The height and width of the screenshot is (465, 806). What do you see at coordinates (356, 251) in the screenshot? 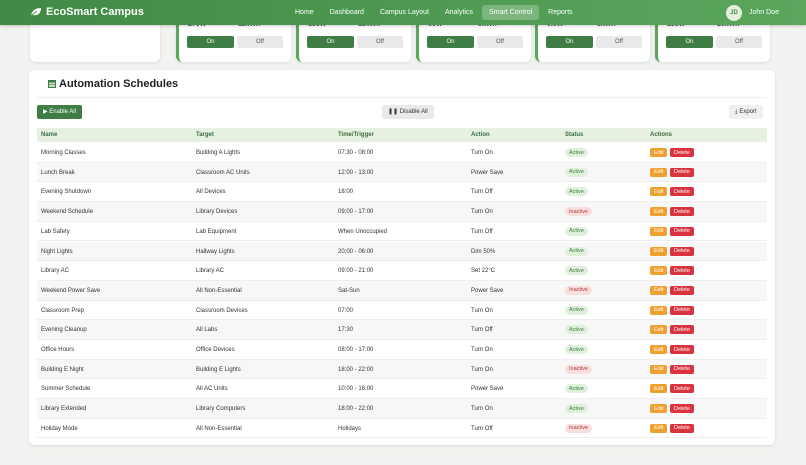
I see `table-cell: 20:00 - 06:00` at bounding box center [356, 251].